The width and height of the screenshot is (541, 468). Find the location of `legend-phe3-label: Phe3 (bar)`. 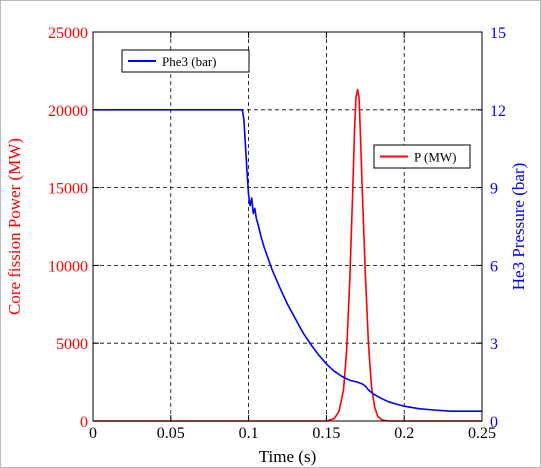

legend-phe3-label: Phe3 (bar) is located at coordinates (189, 61).